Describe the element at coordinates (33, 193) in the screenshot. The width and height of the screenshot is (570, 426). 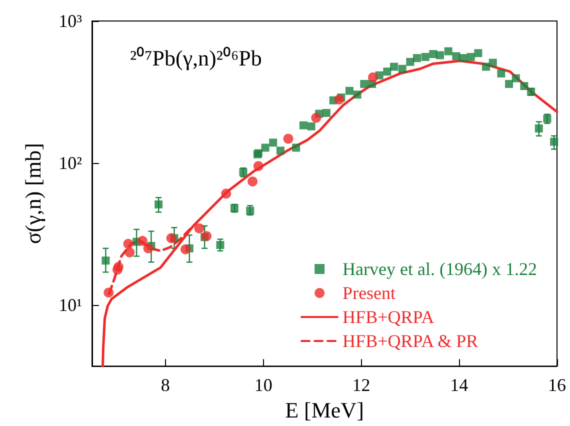
I see `y-axis-title: σ(γ,n) [mb]` at that location.